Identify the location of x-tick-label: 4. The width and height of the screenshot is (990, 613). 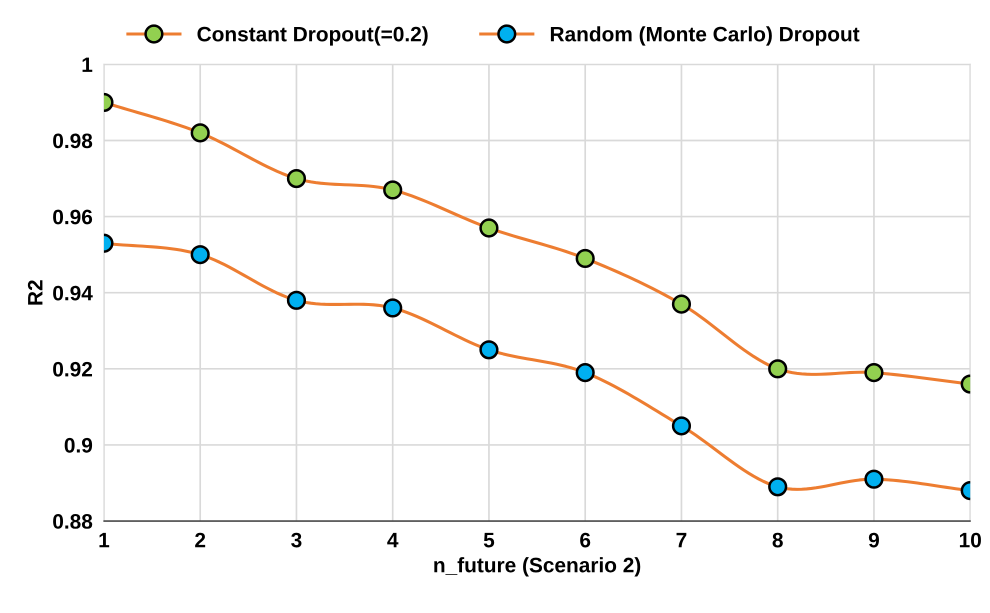
(392, 540).